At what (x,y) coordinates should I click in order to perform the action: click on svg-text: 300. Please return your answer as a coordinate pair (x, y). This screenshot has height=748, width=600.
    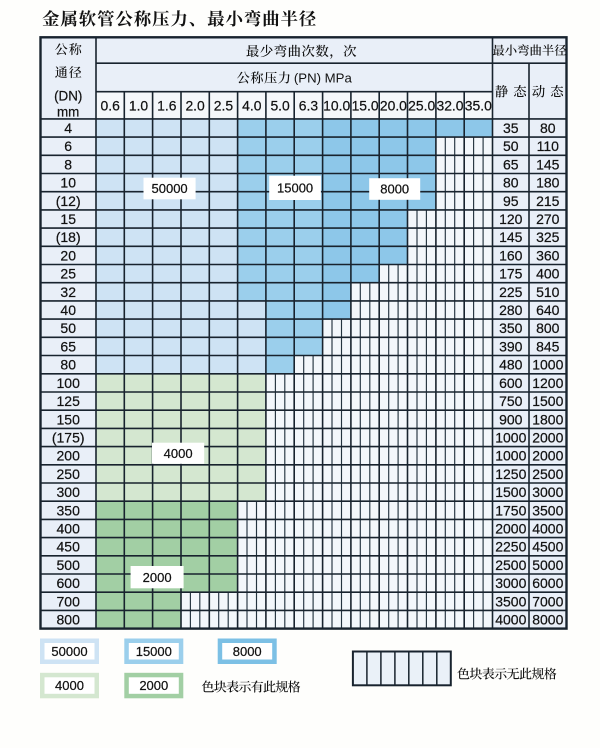
    Looking at the image, I should click on (69, 492).